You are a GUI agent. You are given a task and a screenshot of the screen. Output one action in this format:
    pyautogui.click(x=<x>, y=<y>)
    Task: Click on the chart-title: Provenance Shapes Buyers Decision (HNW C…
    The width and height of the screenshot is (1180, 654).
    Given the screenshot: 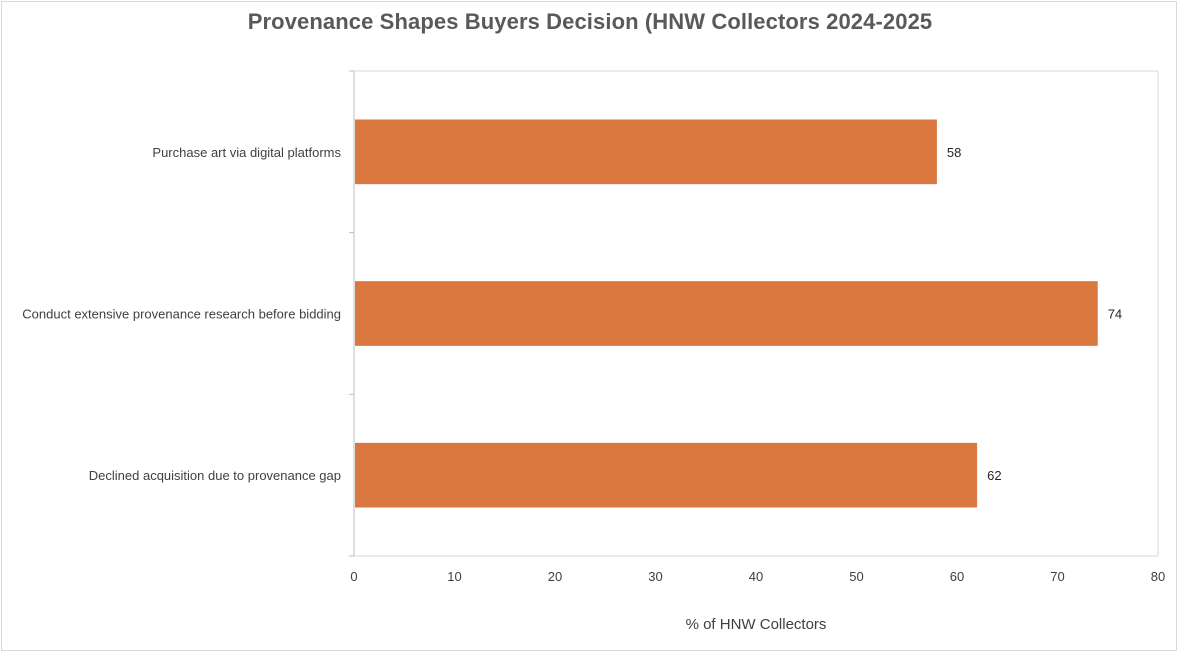 What is the action you would take?
    pyautogui.click(x=590, y=21)
    